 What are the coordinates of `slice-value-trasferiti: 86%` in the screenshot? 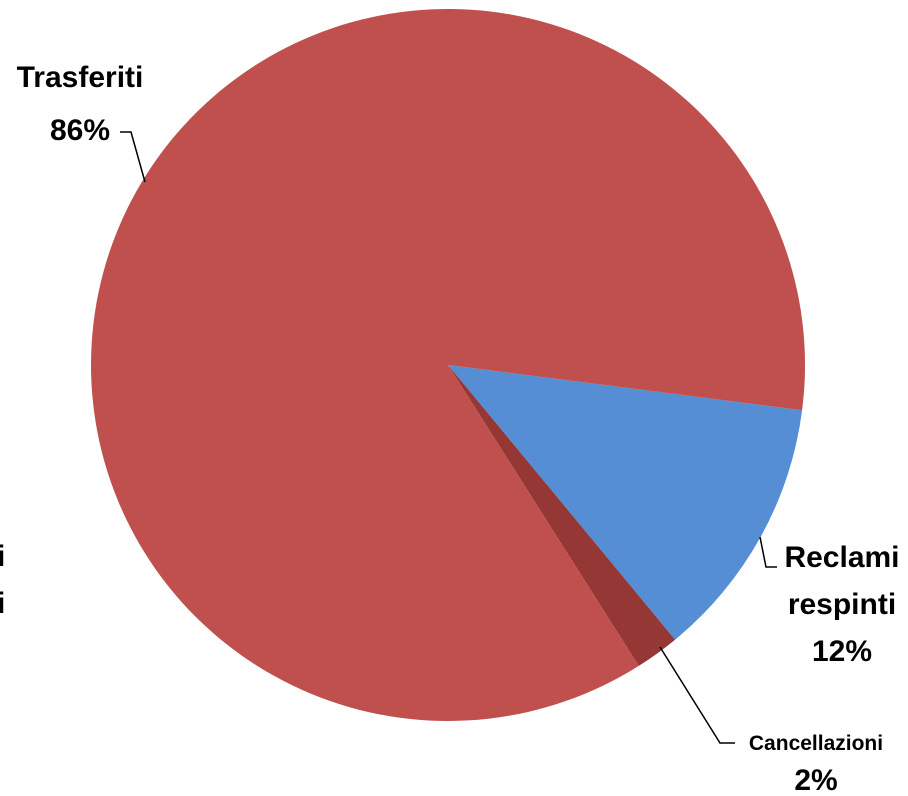 It's located at (80, 130).